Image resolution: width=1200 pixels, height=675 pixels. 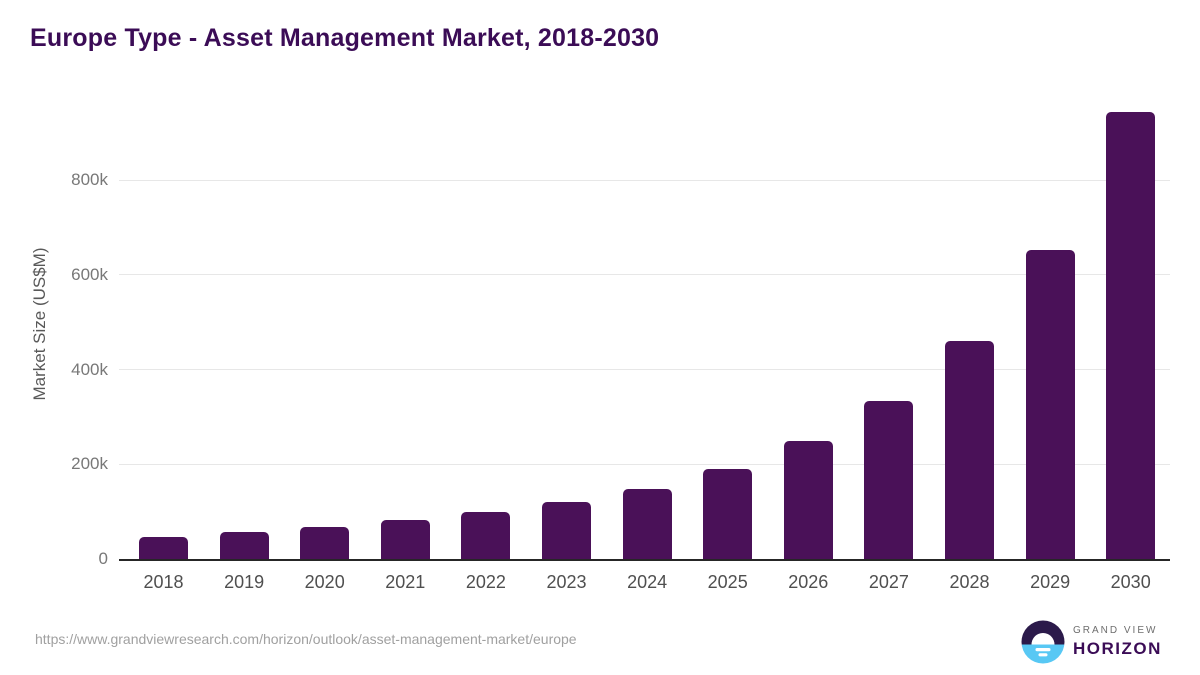 What do you see at coordinates (644, 464) in the screenshot?
I see `gridline-200k` at bounding box center [644, 464].